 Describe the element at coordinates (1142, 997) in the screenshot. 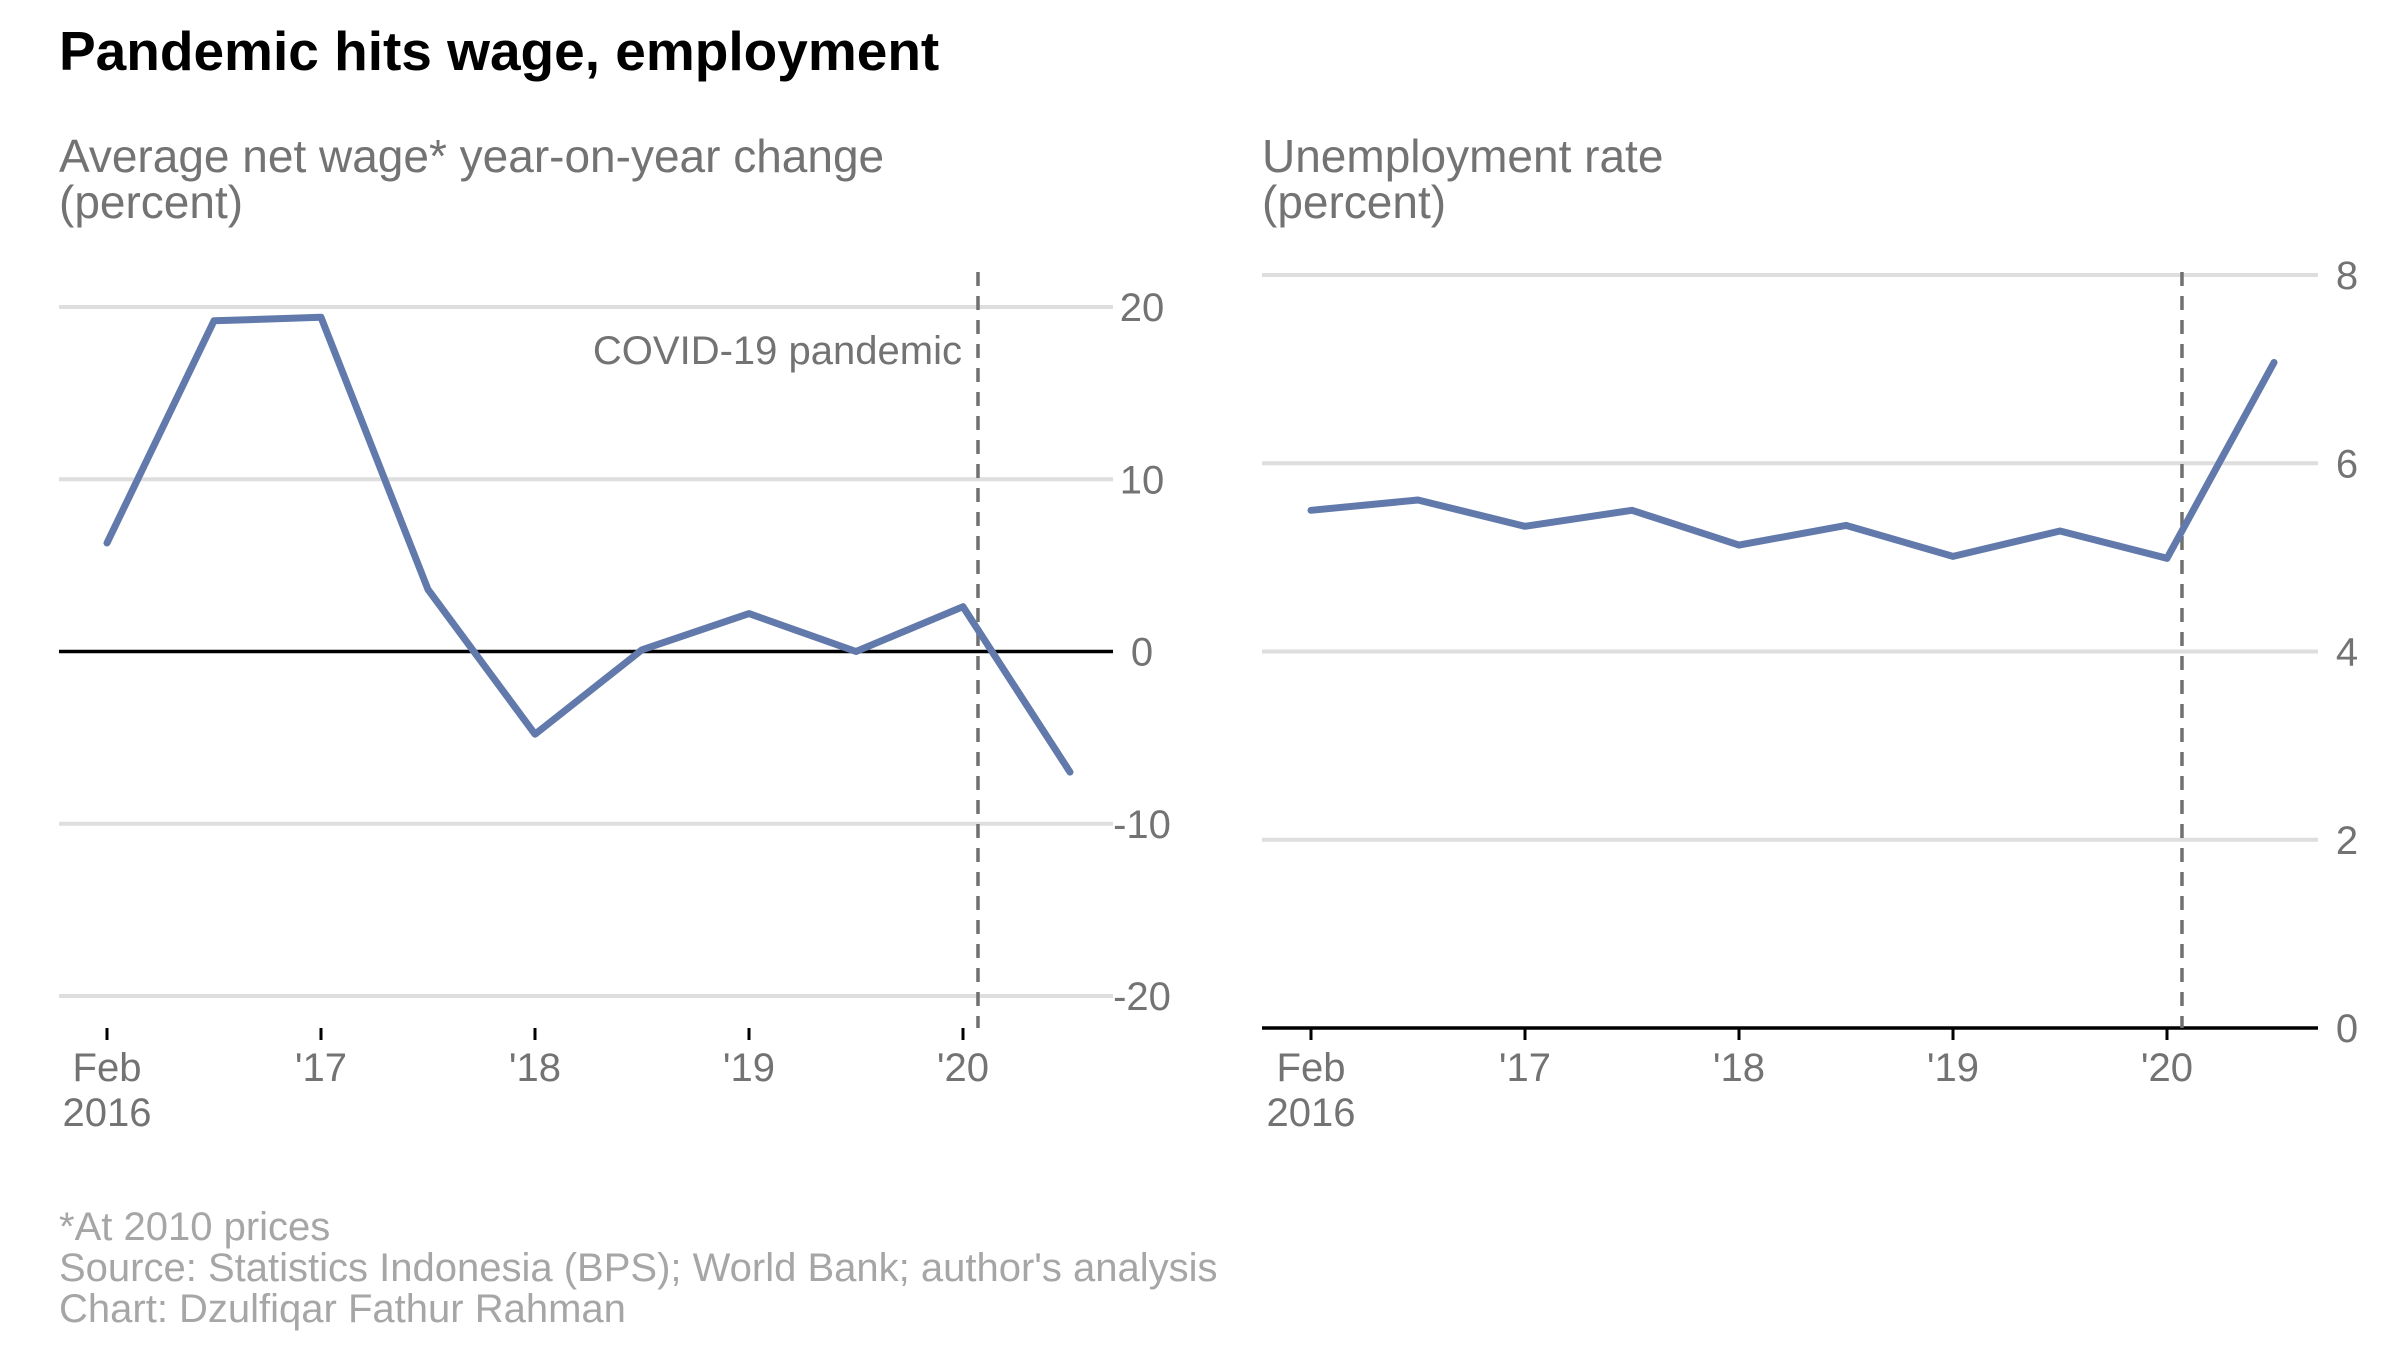

I see `wage-y-tick-label: -20` at that location.